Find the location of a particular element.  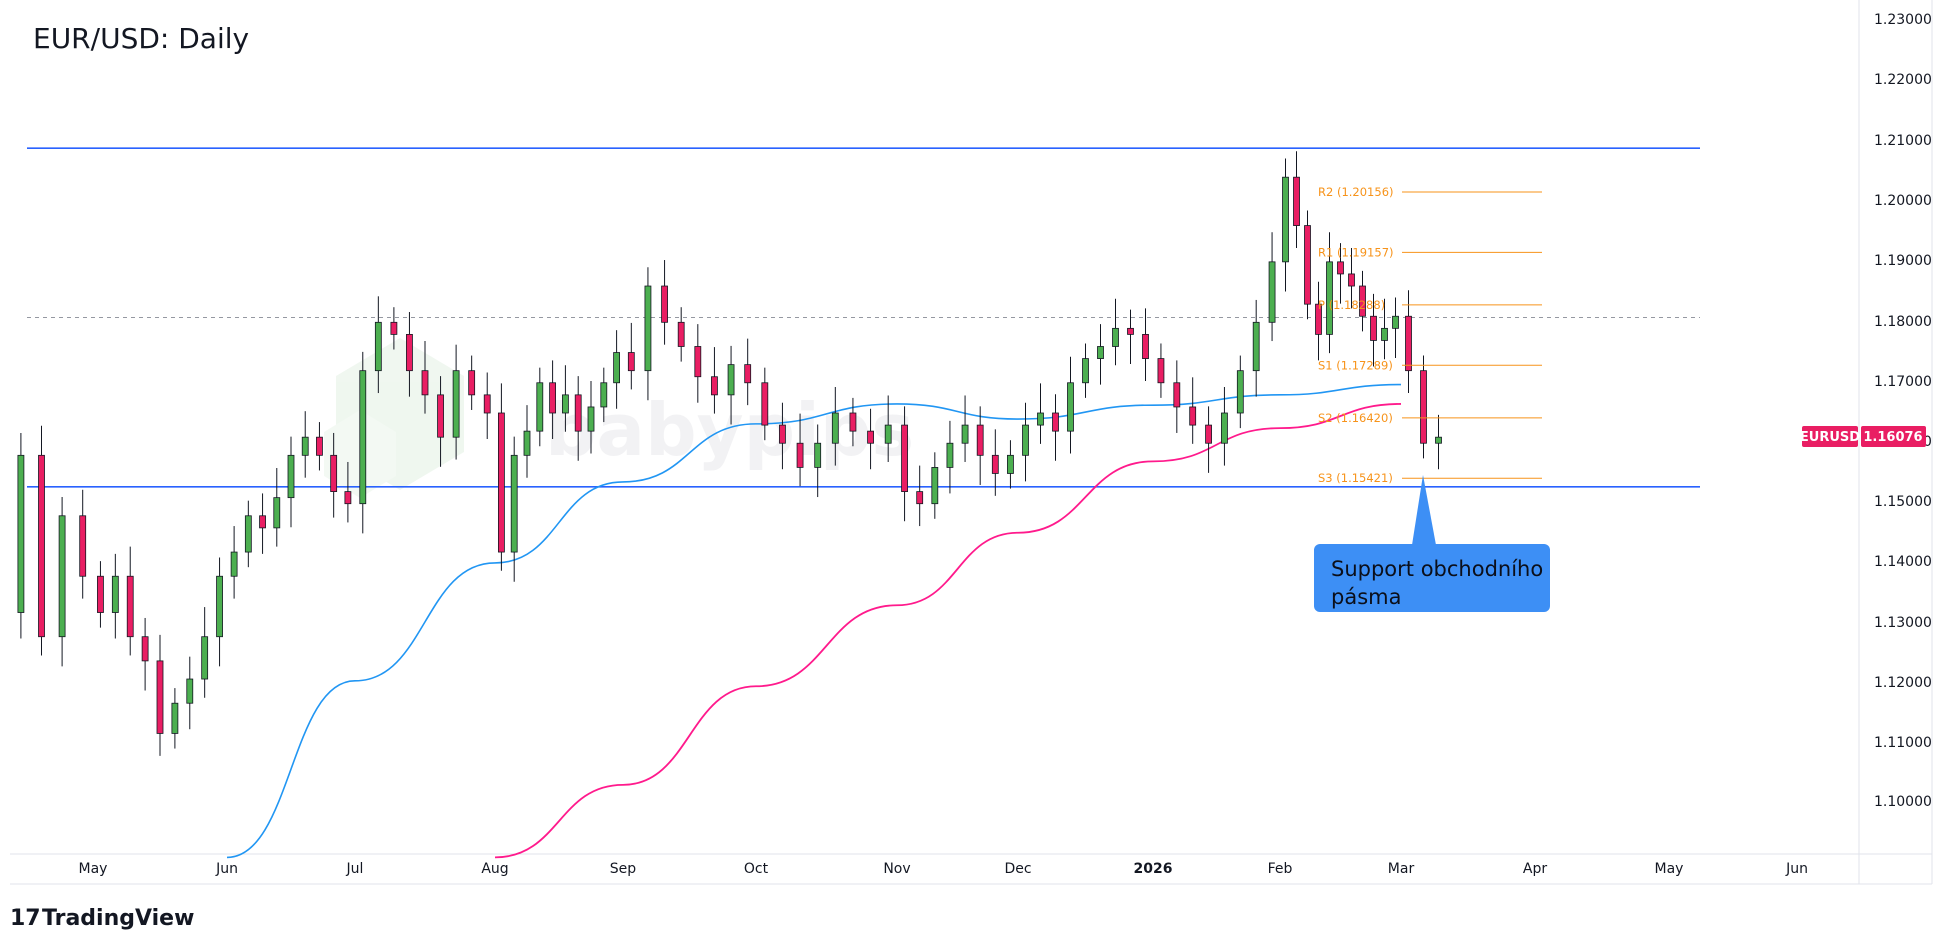

pivot-label: S1 (1.17289) is located at coordinates (1355, 365).